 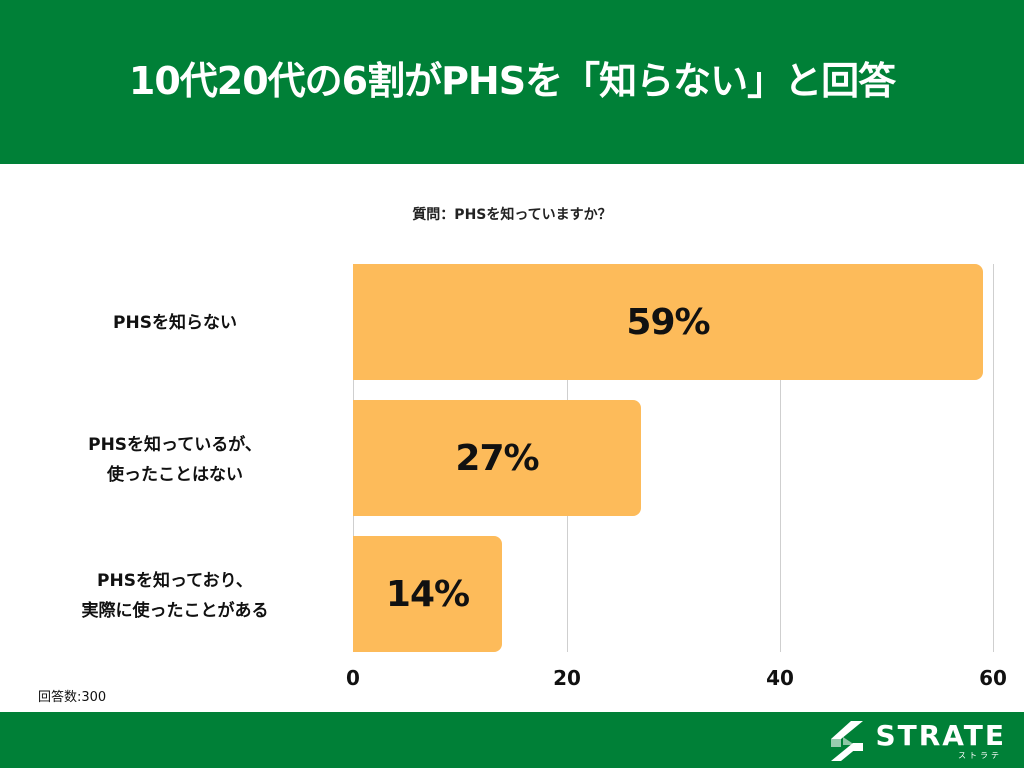 I want to click on sample-size-note: 回答数:300, so click(x=72, y=697).